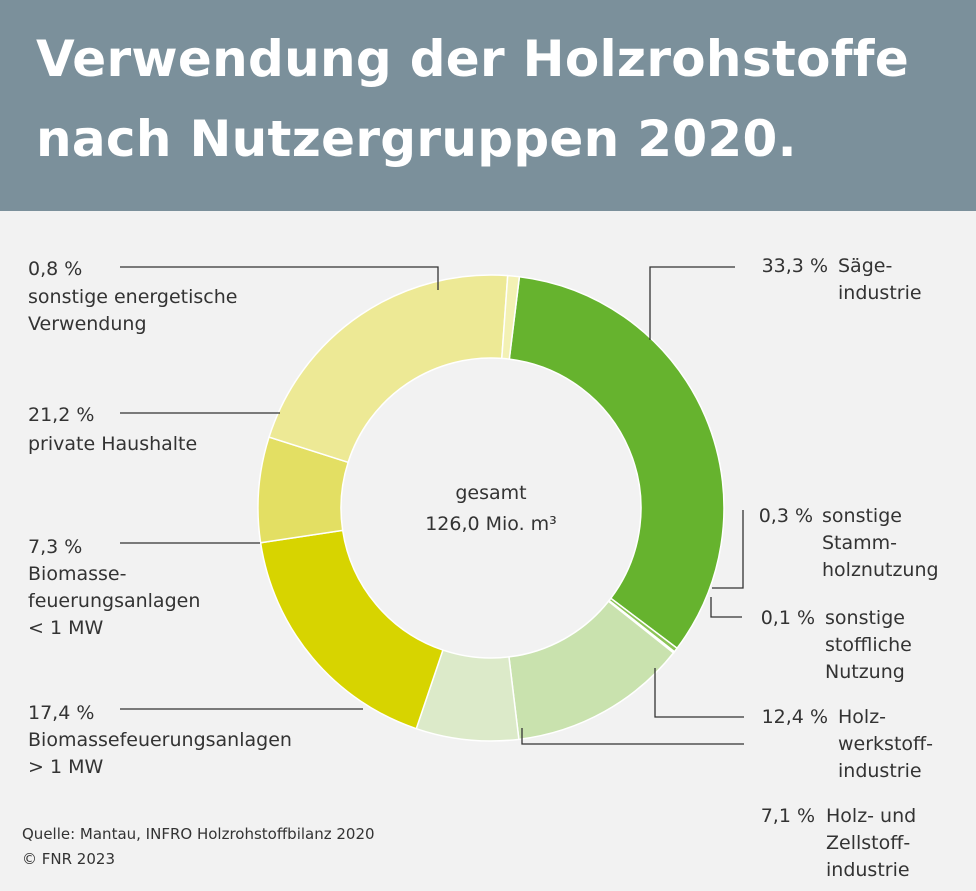  What do you see at coordinates (416, 139) in the screenshot?
I see `chart-title-line-2: nach Nutzergruppen 2020.` at bounding box center [416, 139].